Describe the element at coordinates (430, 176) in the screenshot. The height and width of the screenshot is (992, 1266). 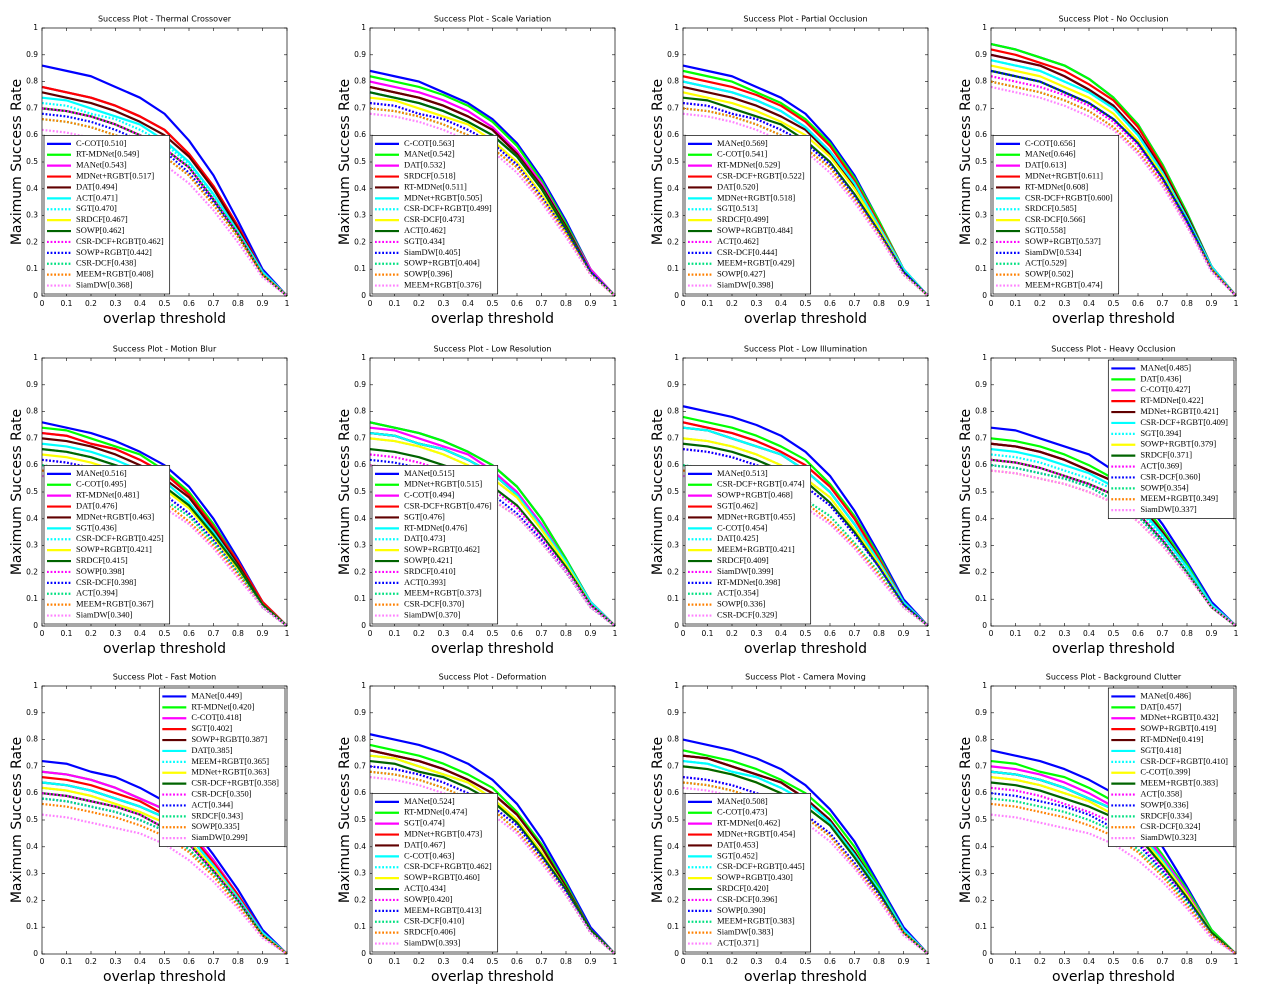
I see `legend-label: SRDCF[0.518]` at that location.